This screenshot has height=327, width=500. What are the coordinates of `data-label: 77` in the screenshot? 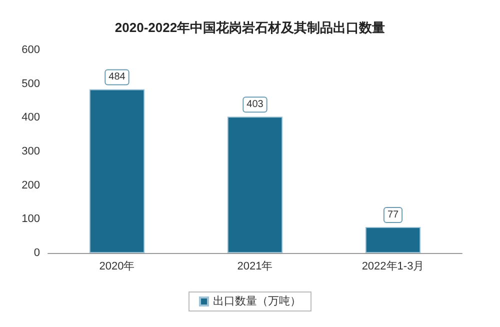 It's located at (393, 214).